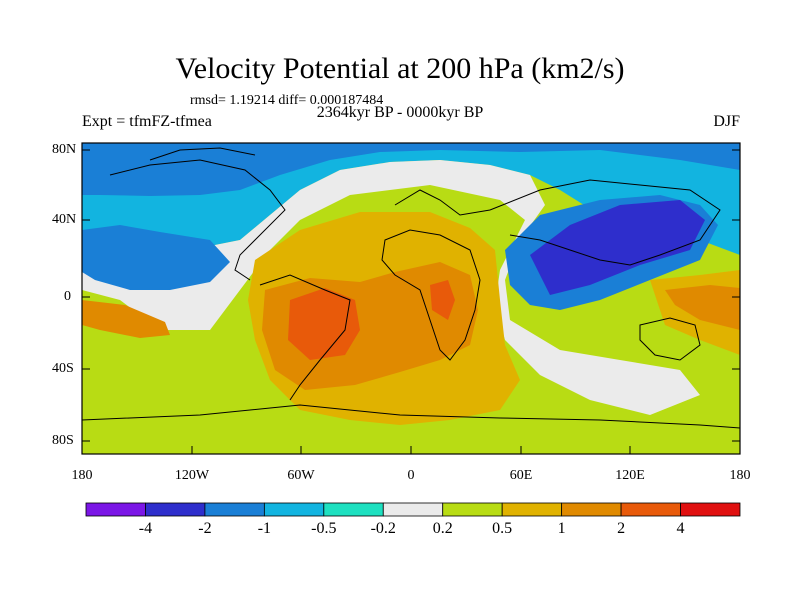  What do you see at coordinates (67, 296) in the screenshot?
I see `lat-label-0: 0` at bounding box center [67, 296].